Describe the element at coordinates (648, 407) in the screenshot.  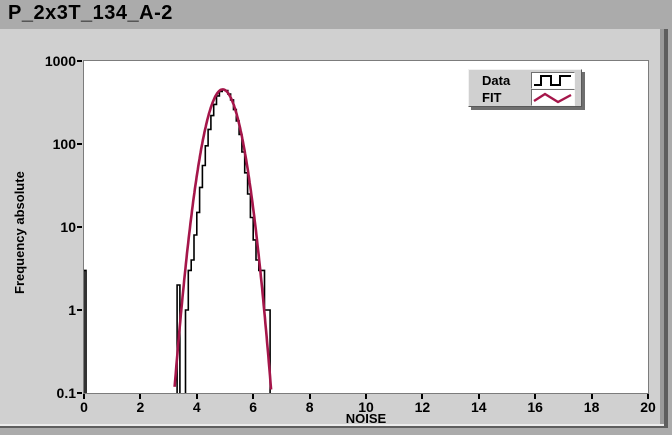
I see `x-tick-label: 20` at that location.